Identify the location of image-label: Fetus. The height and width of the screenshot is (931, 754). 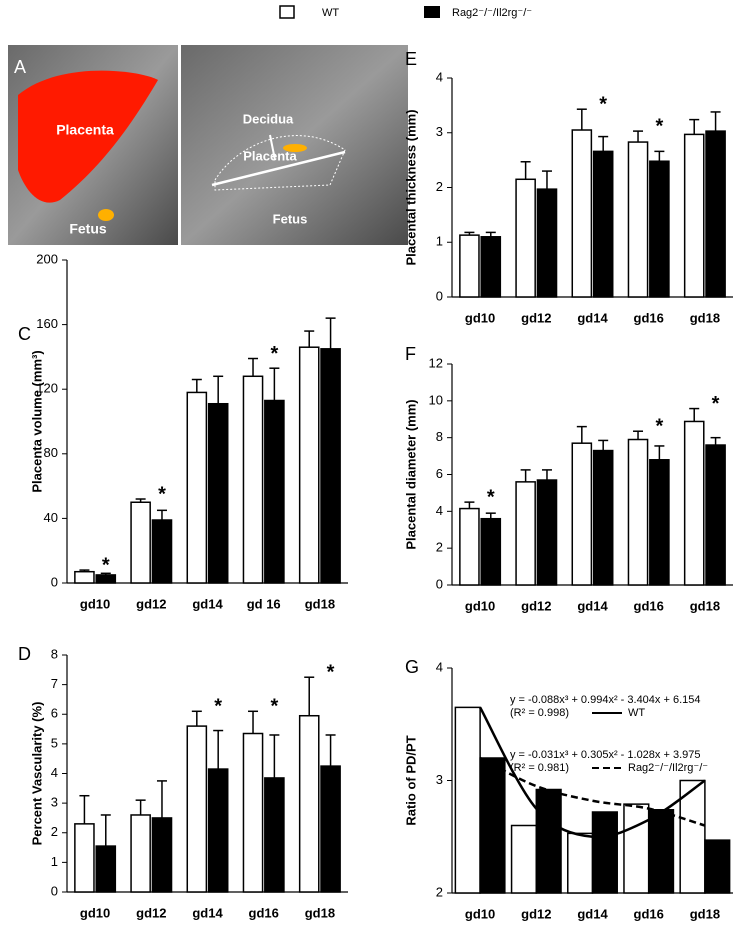
(88, 229).